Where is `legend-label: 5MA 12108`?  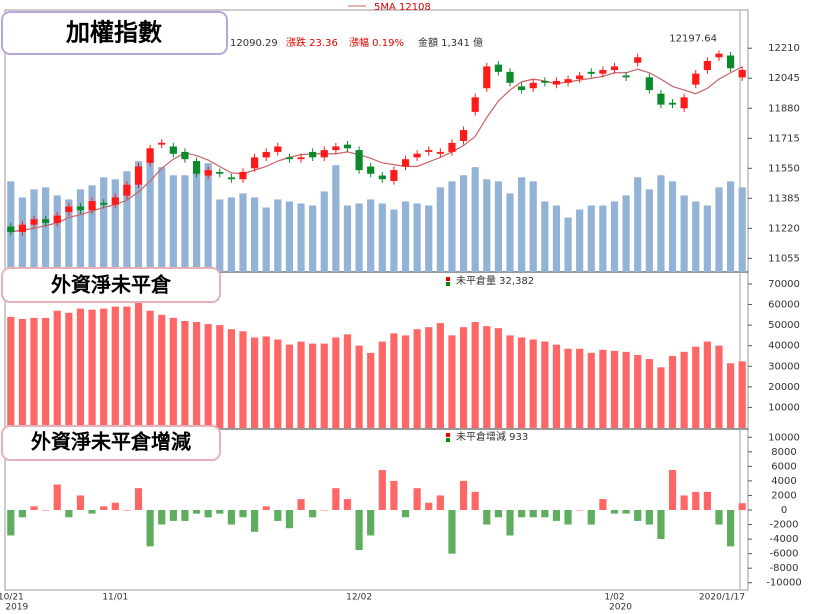 legend-label: 5MA 12108 is located at coordinates (402, 7).